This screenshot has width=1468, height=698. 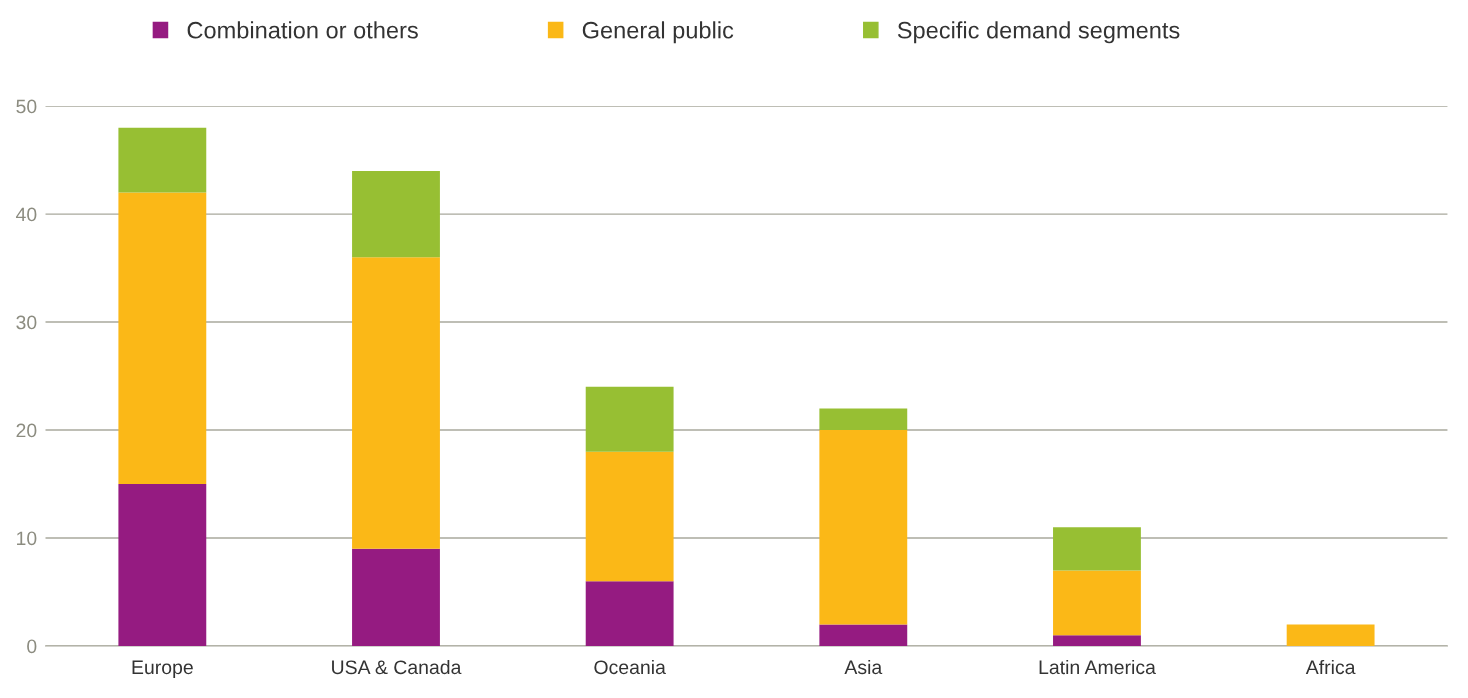 What do you see at coordinates (26, 322) in the screenshot?
I see `y-tick-label: 30` at bounding box center [26, 322].